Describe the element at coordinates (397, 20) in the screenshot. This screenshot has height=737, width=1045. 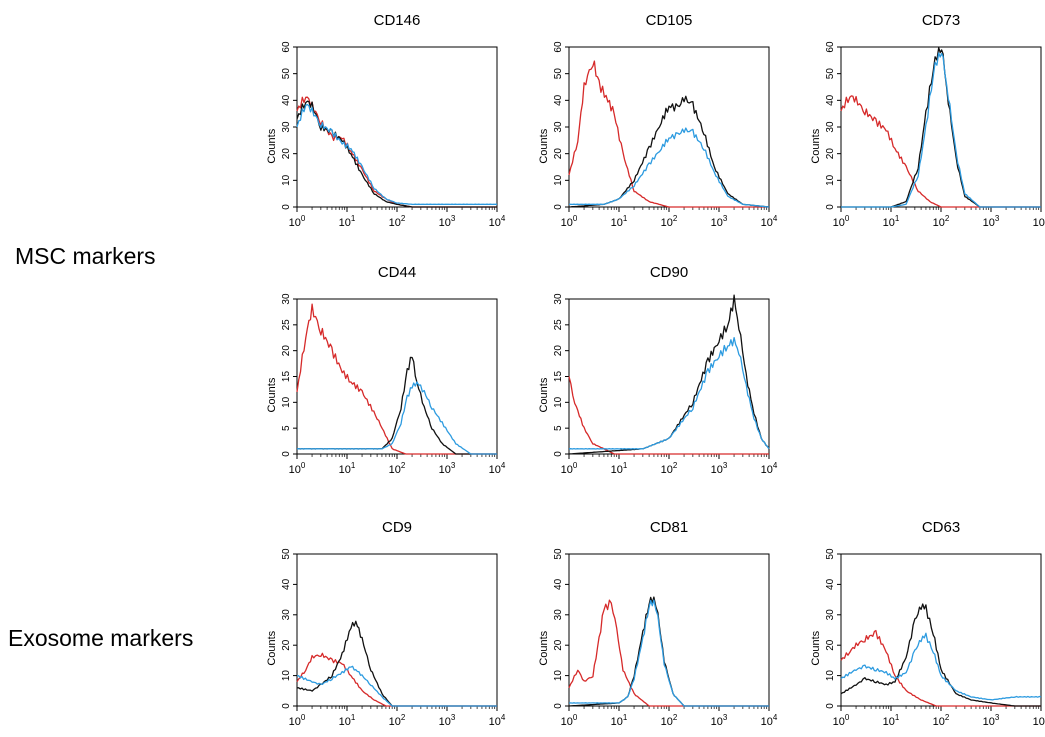
I see `panel-title-cd146: CD146` at that location.